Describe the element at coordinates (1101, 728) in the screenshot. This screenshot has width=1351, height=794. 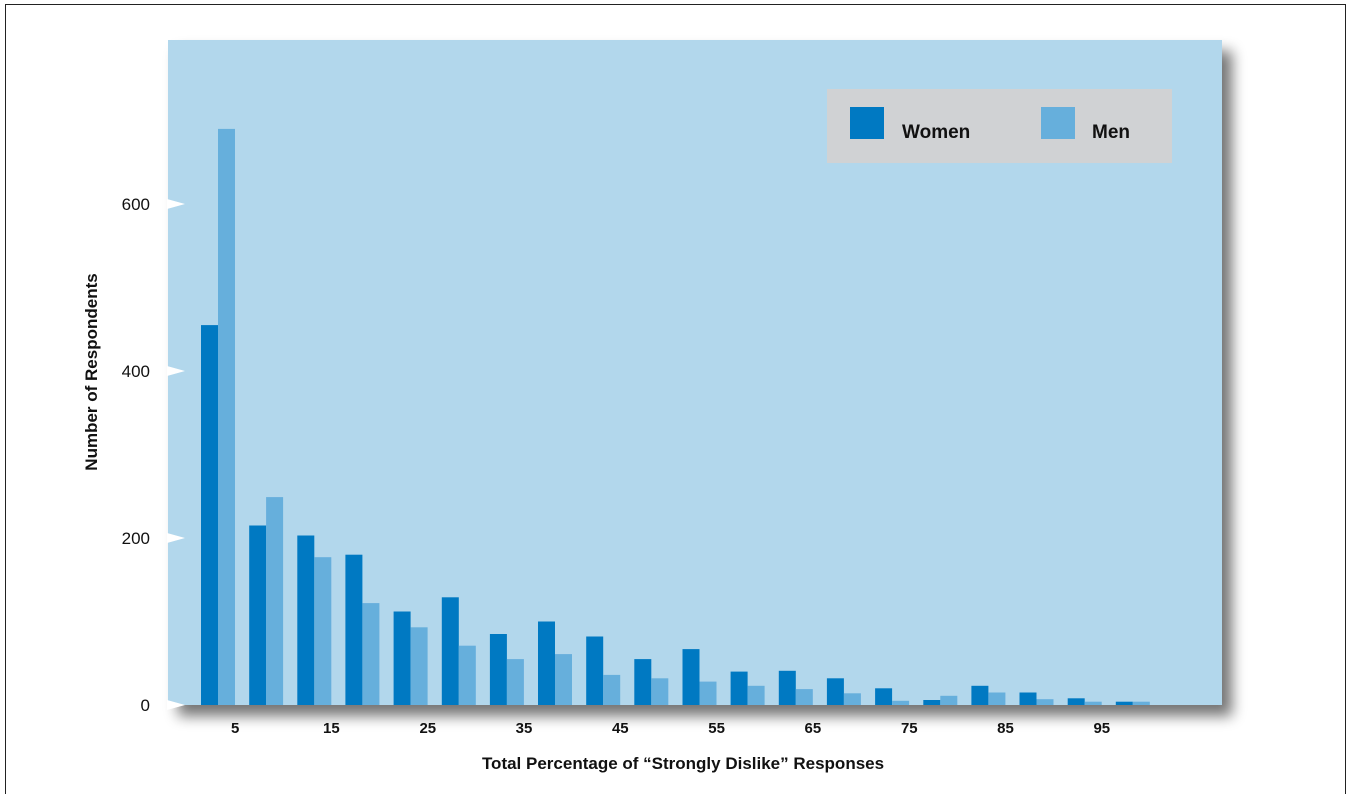
I see `x-tick-label: 95` at that location.